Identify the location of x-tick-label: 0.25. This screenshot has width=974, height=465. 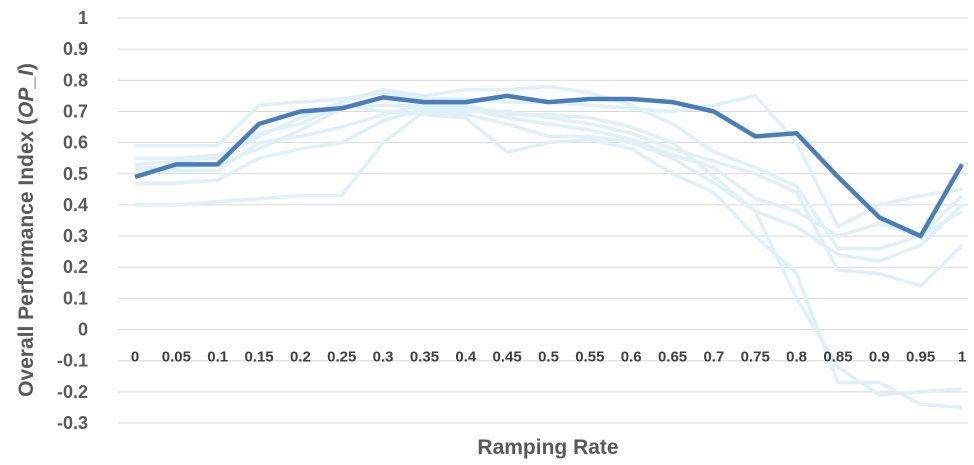
(341, 357).